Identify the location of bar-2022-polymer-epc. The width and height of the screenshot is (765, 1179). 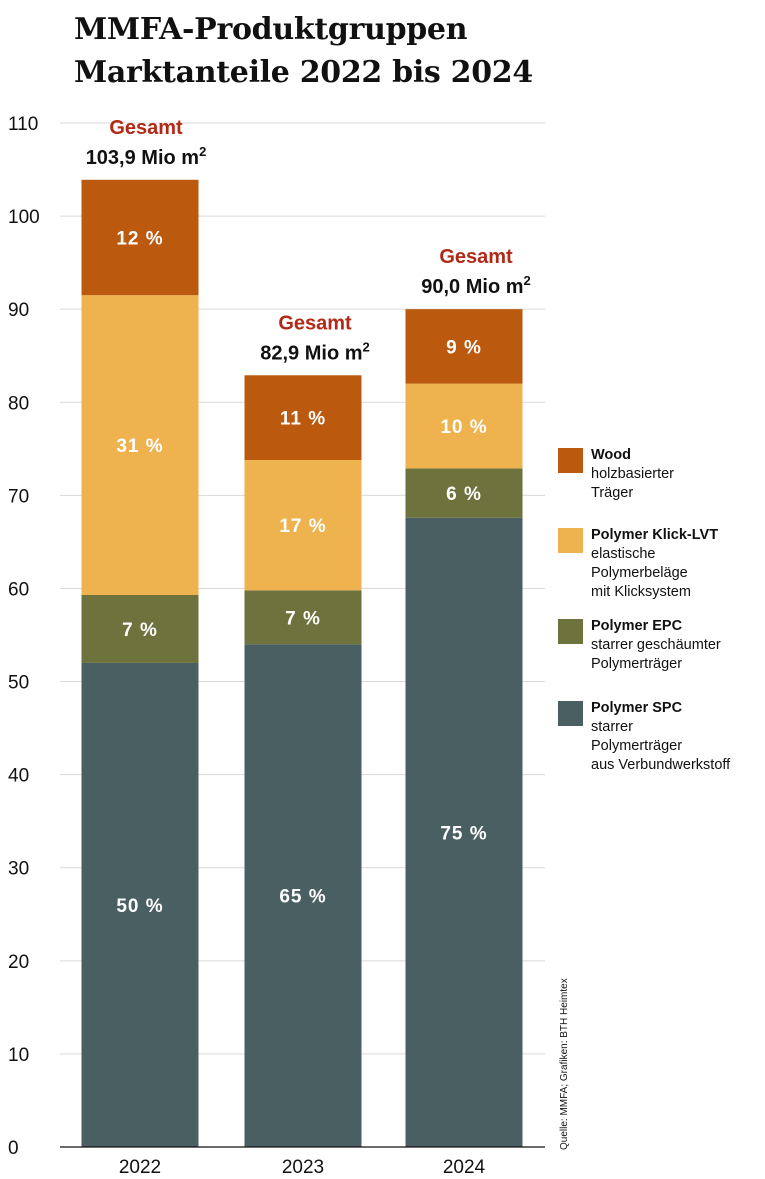
(140, 628).